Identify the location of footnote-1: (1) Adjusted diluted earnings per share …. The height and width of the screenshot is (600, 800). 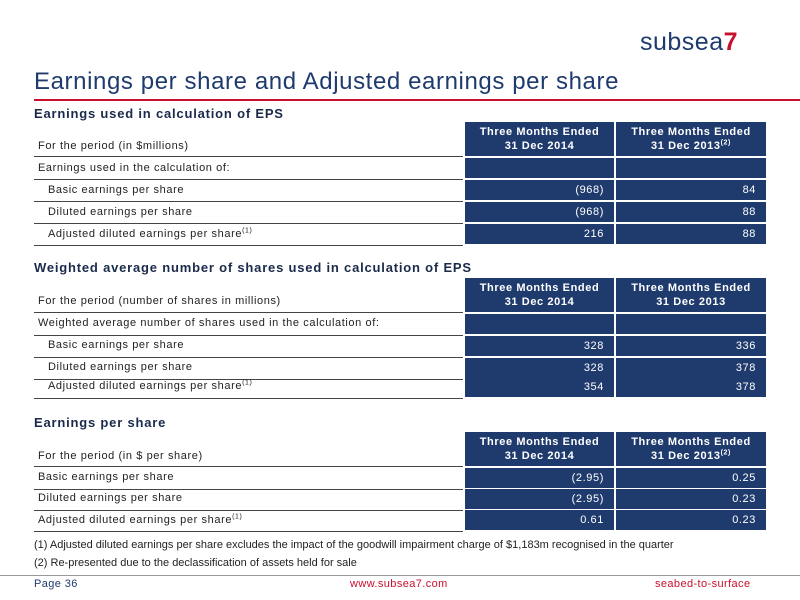
(354, 545).